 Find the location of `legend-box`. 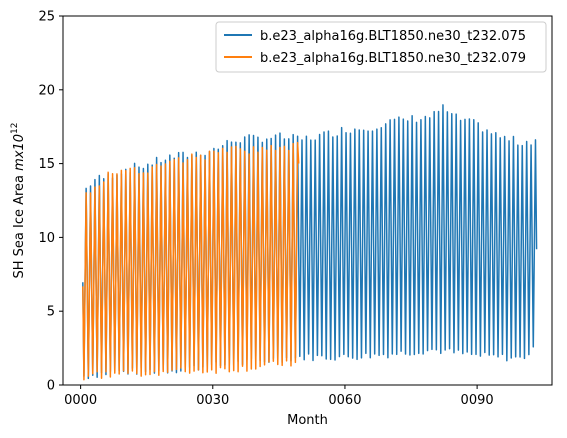

legend-box is located at coordinates (381, 47).